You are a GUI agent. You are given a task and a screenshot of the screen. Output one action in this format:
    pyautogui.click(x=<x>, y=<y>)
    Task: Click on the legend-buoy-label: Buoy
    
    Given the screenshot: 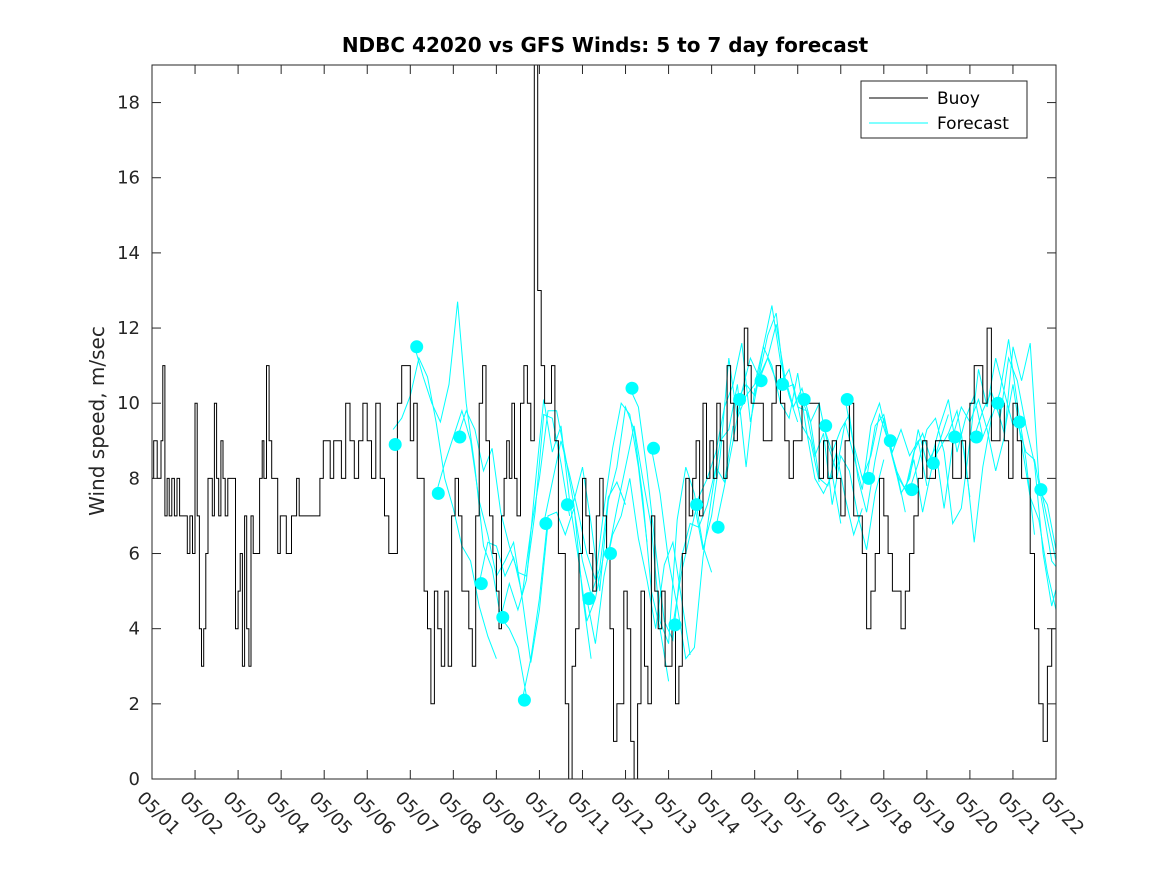 What is the action you would take?
    pyautogui.click(x=958, y=99)
    